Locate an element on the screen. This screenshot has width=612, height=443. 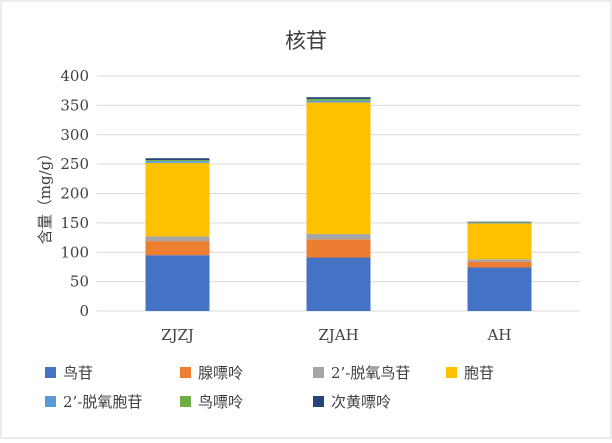
x-tick-label: ZJAH is located at coordinates (338, 335).